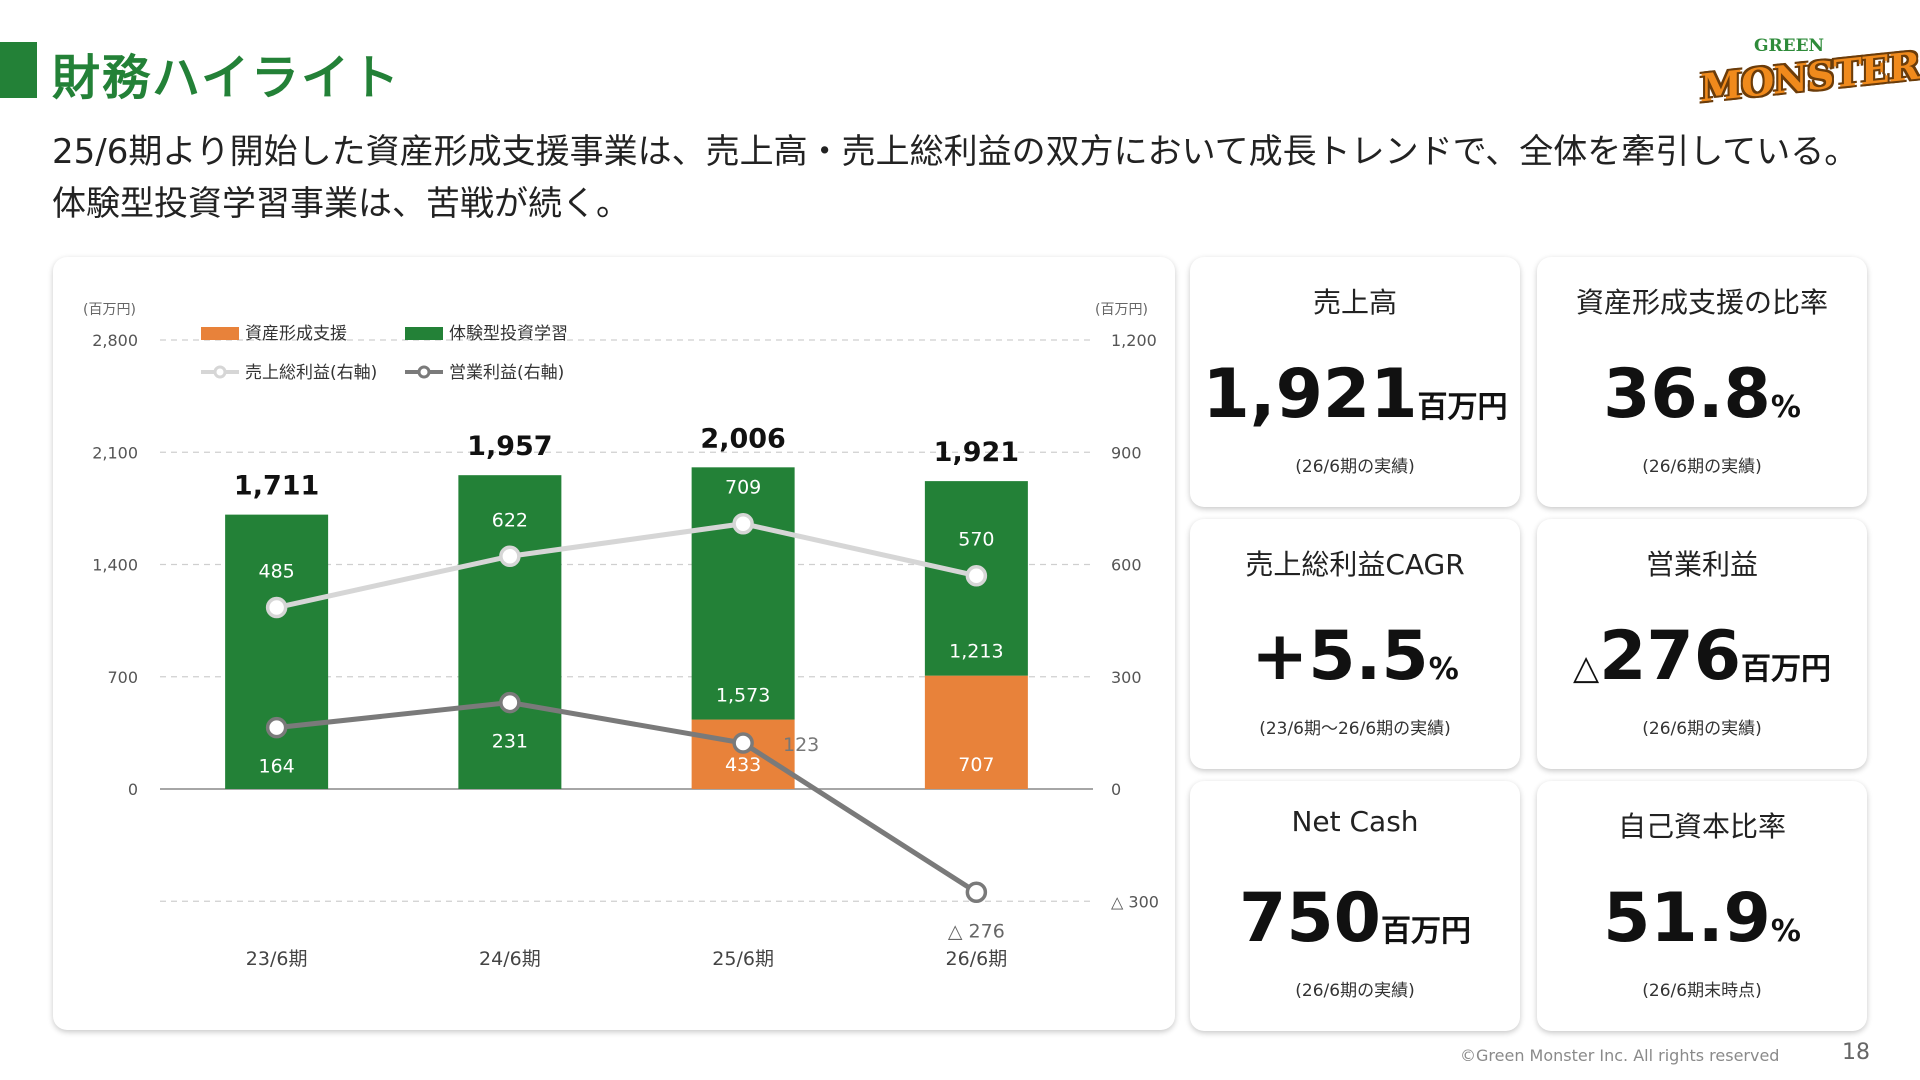 The height and width of the screenshot is (1080, 1920). What do you see at coordinates (743, 765) in the screenshot?
I see `bar-data-label: 433` at bounding box center [743, 765].